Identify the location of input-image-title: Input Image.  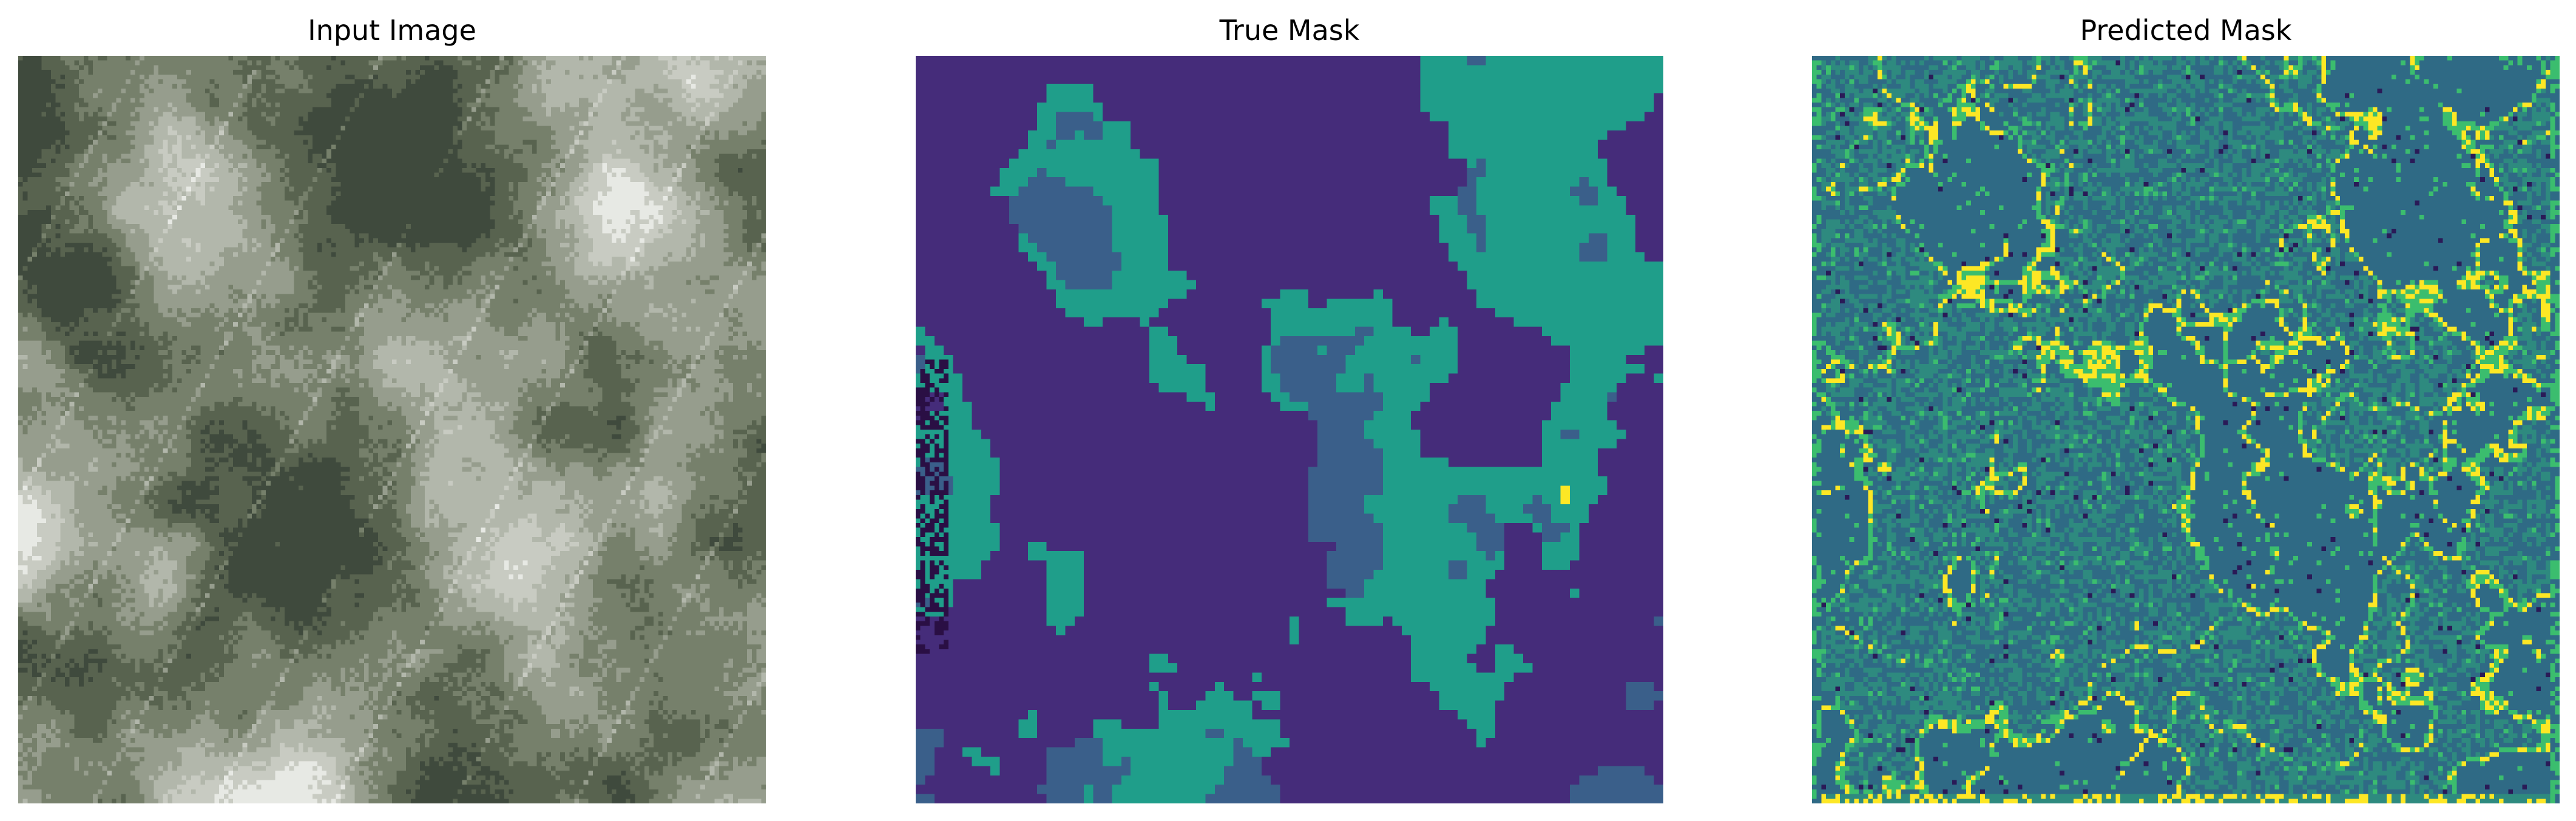
(392, 30).